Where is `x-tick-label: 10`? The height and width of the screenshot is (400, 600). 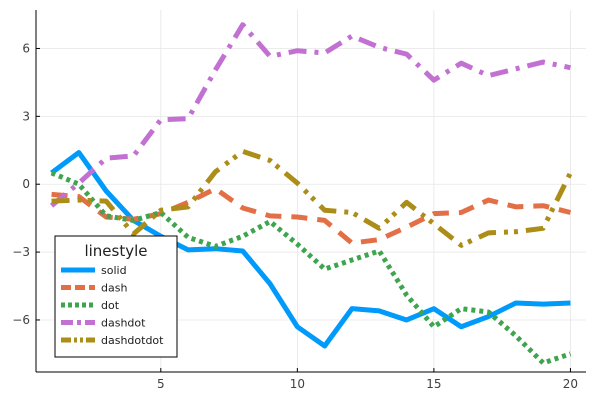
x-tick-label: 10 is located at coordinates (297, 384).